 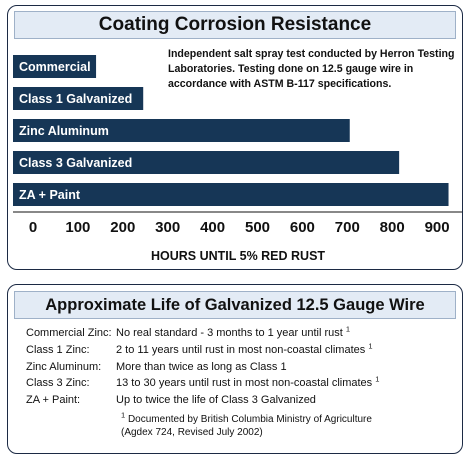 I want to click on x-tick-label: 900, so click(x=437, y=227).